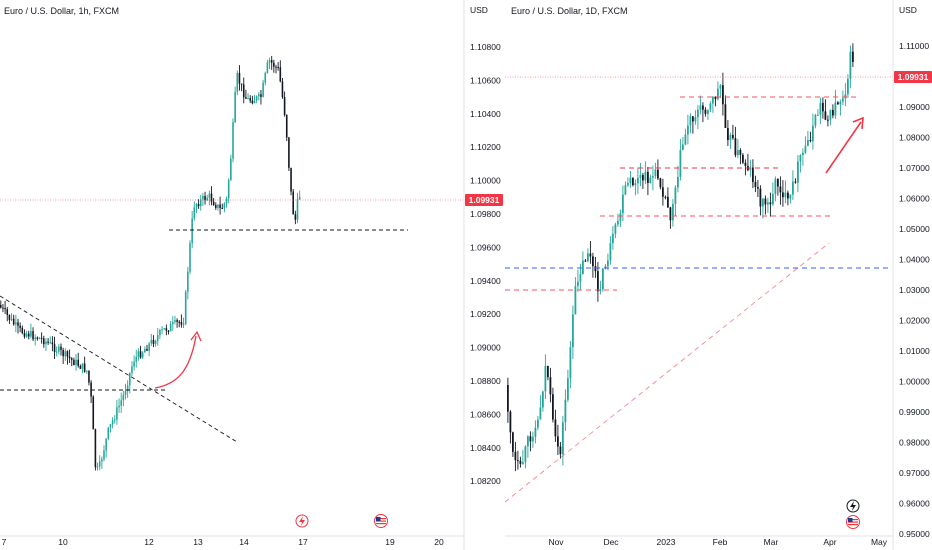 This screenshot has width=932, height=550. Describe the element at coordinates (913, 77) in the screenshot. I see `right-price-tag: 1.09931` at that location.